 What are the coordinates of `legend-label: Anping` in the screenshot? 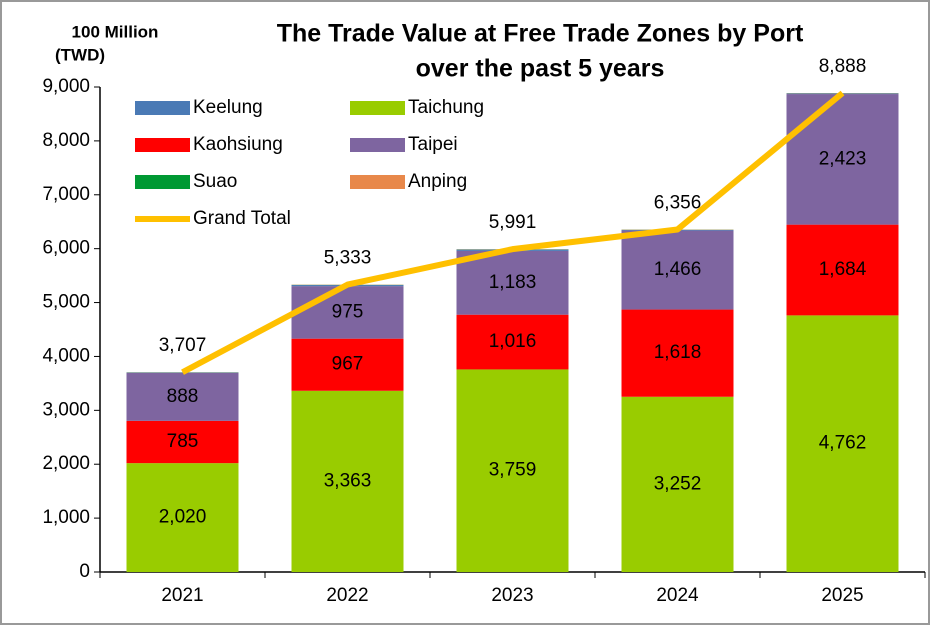 It's located at (437, 181).